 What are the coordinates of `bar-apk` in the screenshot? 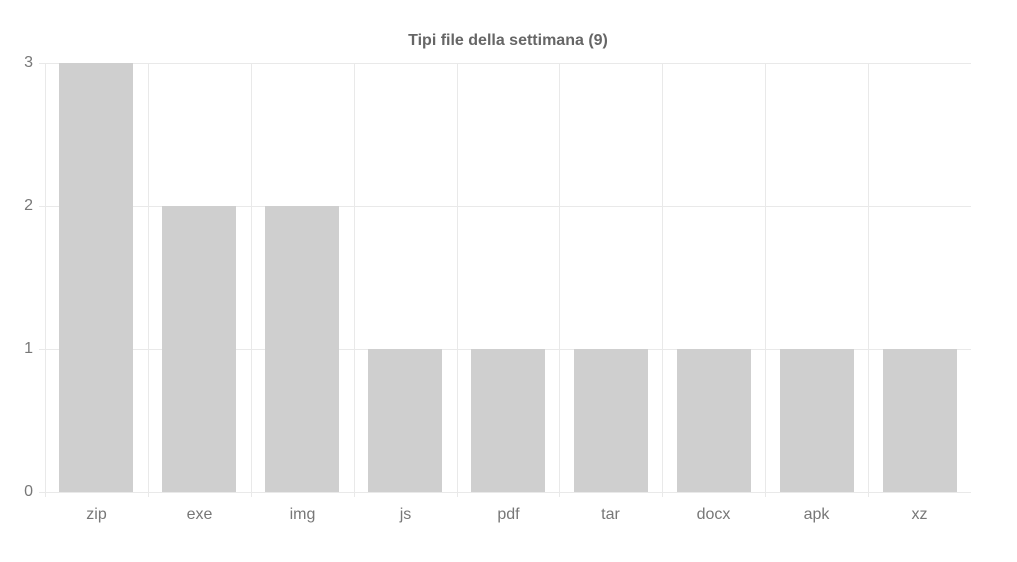 It's located at (817, 420).